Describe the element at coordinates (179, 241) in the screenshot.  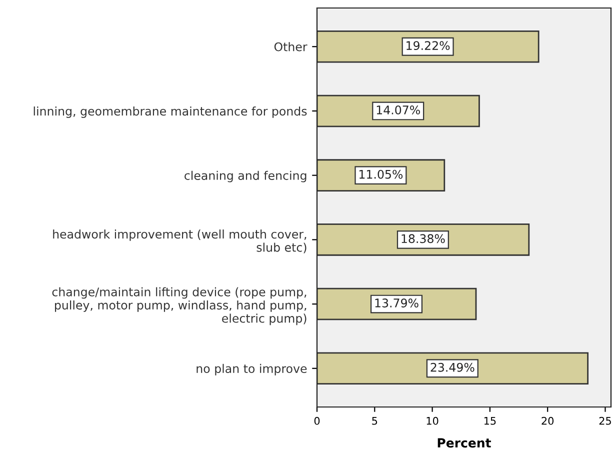
I see `y-tick-label: headwork improvement (well mouth cover, slub etc)` at that location.